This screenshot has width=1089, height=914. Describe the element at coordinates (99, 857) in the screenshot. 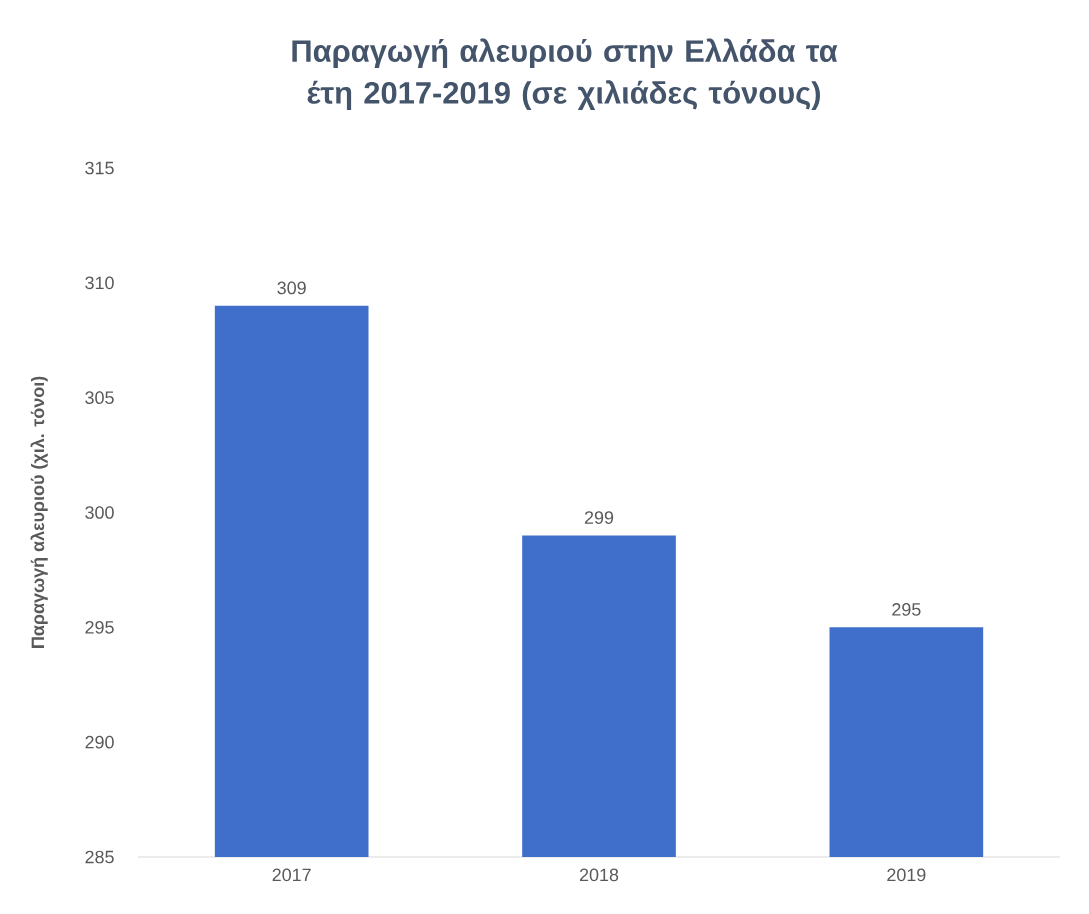

I see `y-tick-label: 285` at that location.